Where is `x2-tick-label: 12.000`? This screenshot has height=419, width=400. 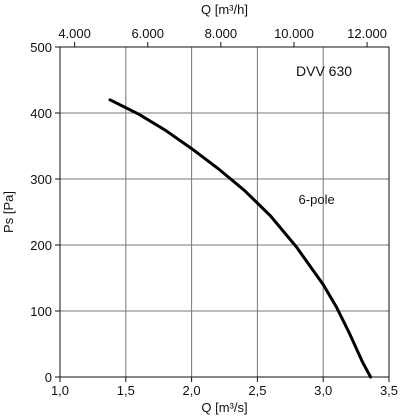
x2-tick-label: 12.000 is located at coordinates (367, 33).